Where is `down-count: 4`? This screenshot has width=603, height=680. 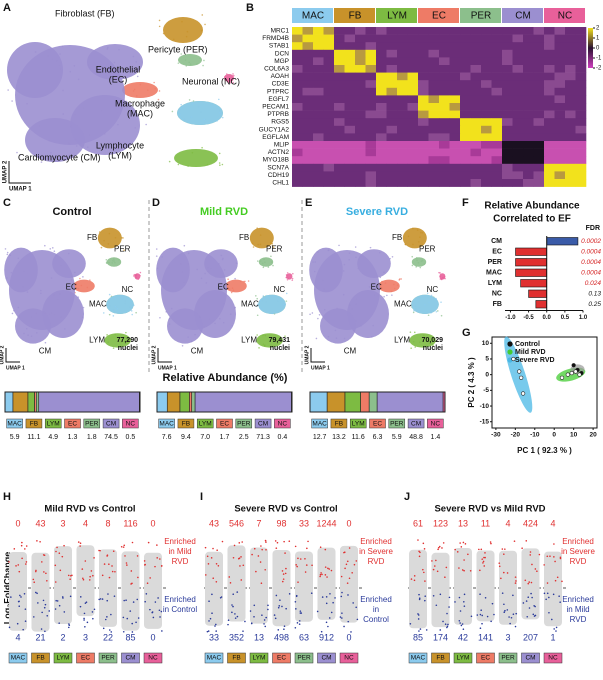 down-count: 4 is located at coordinates (17, 637).